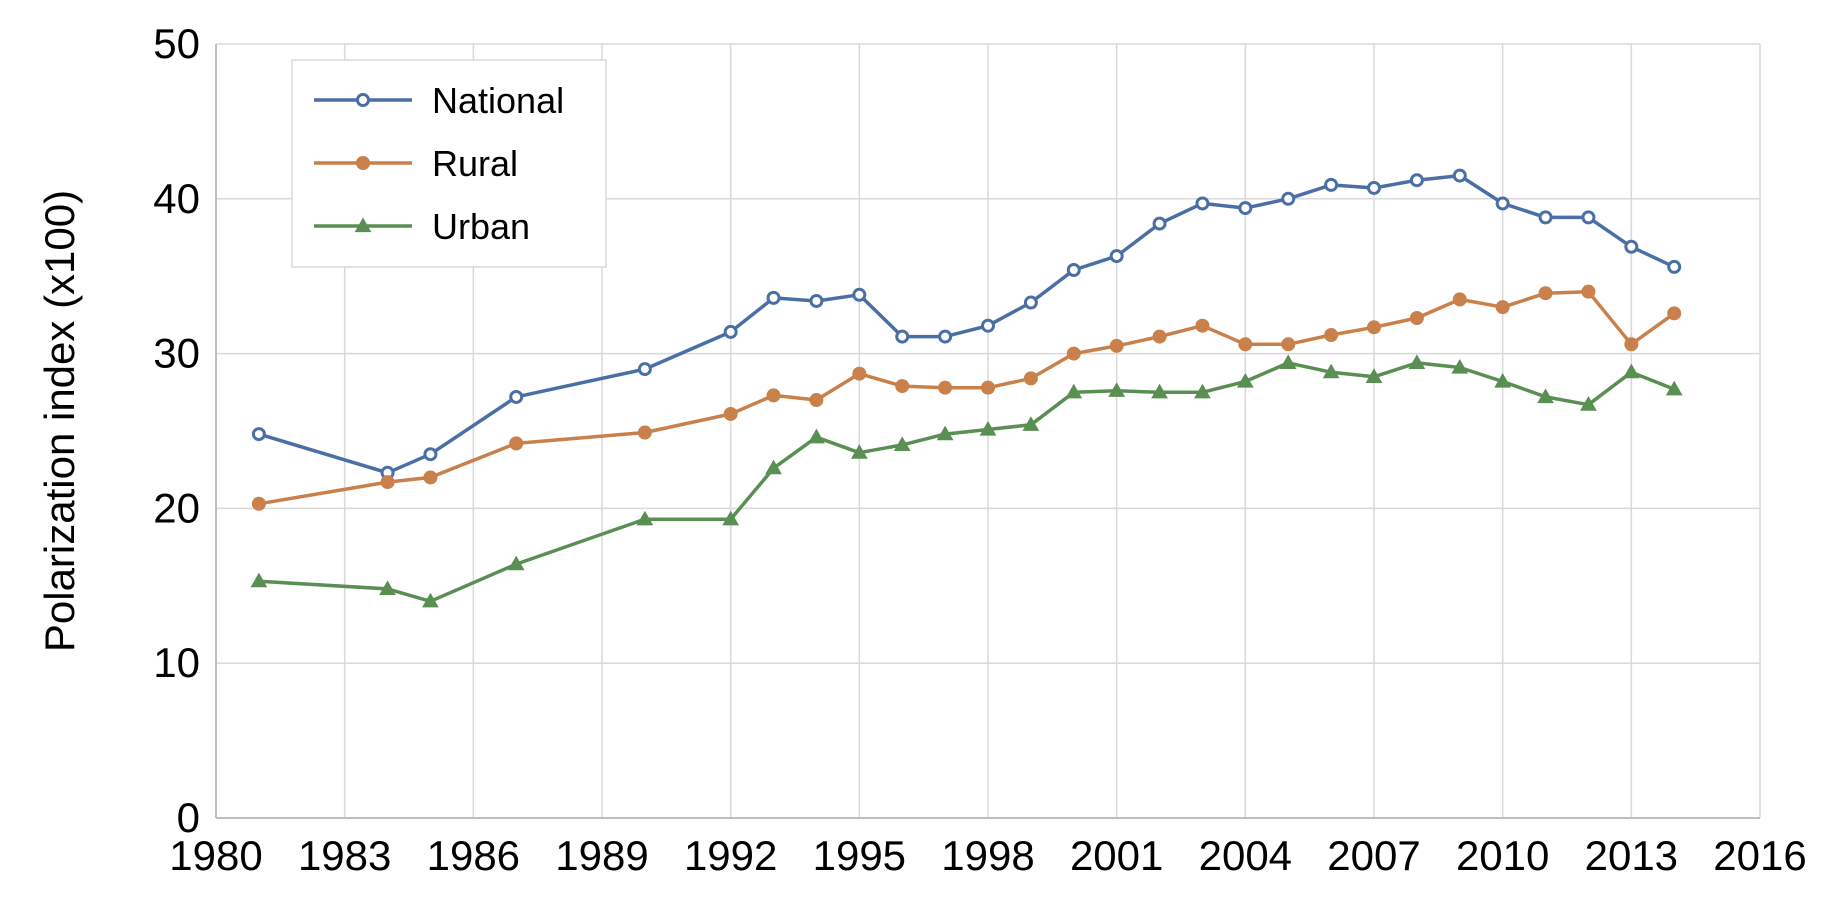 The image size is (1822, 898). What do you see at coordinates (449, 163) in the screenshot?
I see `legend: National Rural Urban` at bounding box center [449, 163].